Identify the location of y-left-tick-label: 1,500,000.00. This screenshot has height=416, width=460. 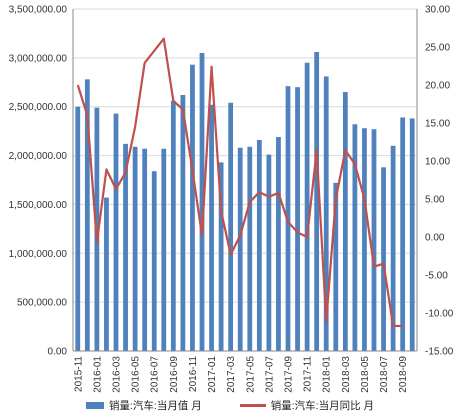
(38, 205).